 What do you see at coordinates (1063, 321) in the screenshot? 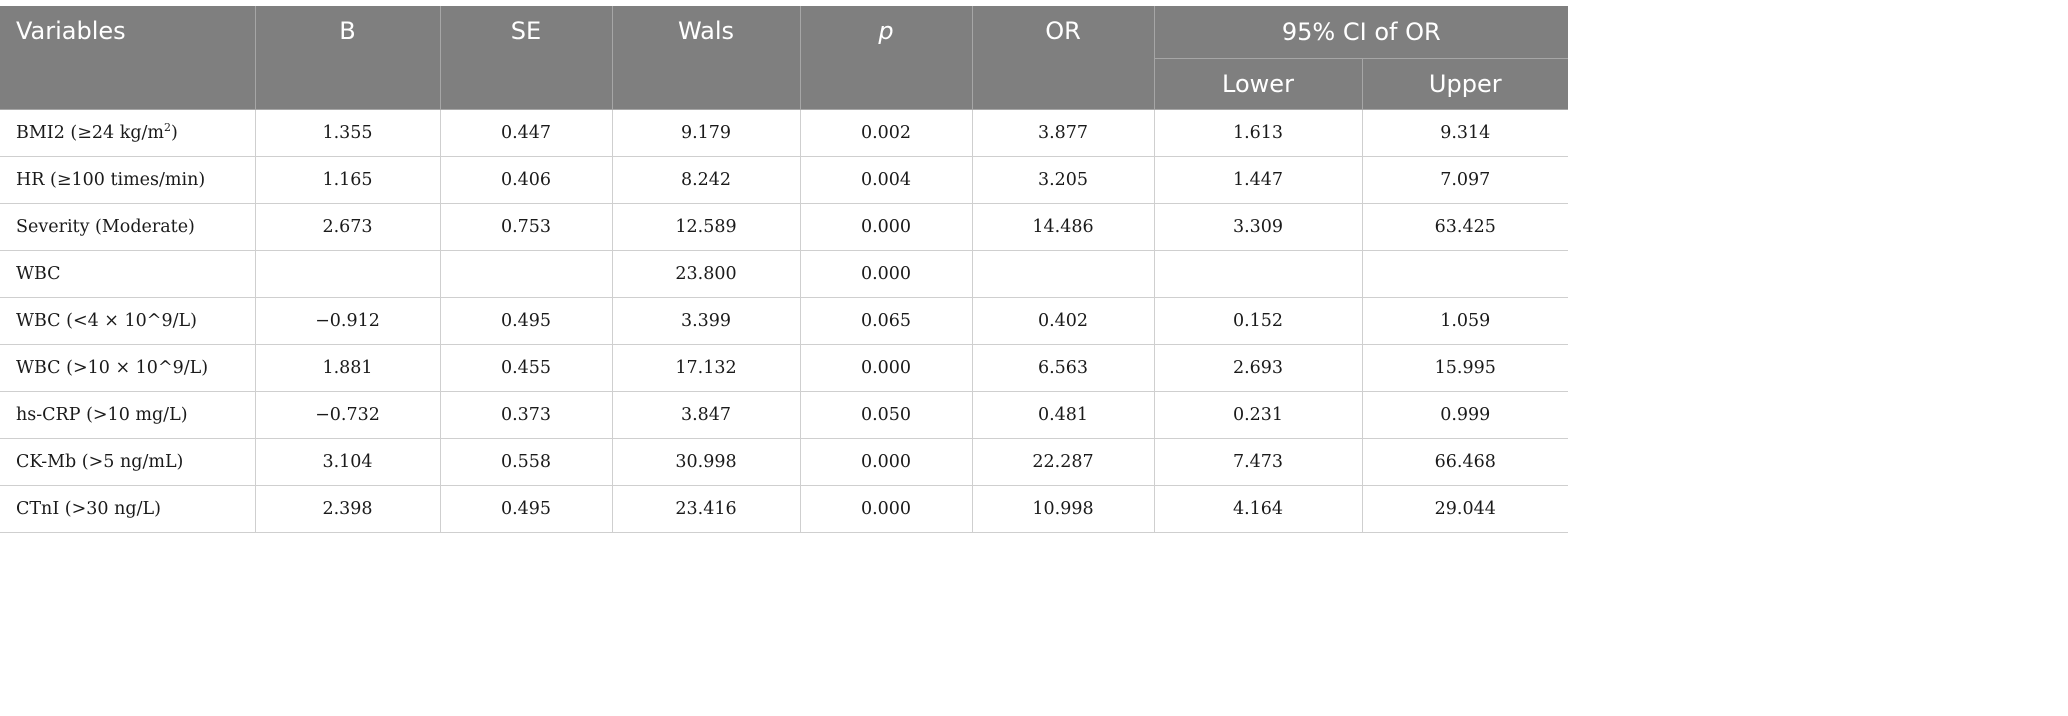
I see `or-cell: 0.402` at bounding box center [1063, 321].